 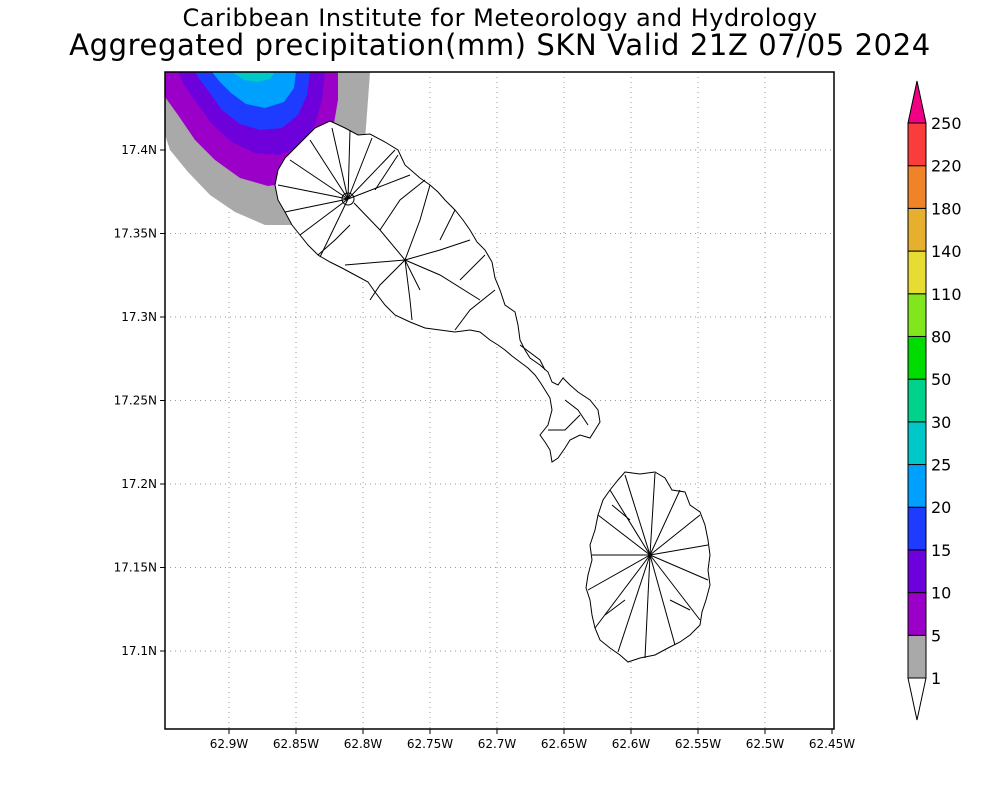 What do you see at coordinates (430, 744) in the screenshot?
I see `x-tick-label: 62.75W` at bounding box center [430, 744].